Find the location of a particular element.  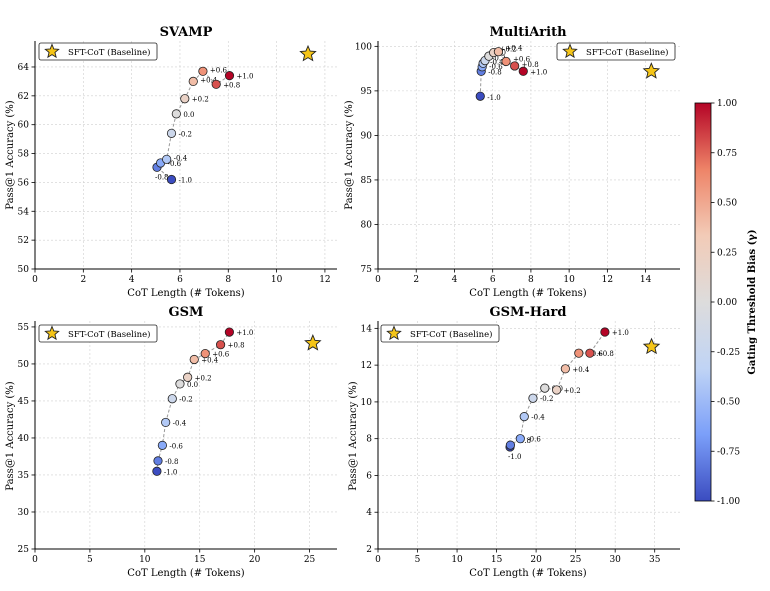

x-axis-label: CoT Length (# Tokens) is located at coordinates (527, 293).